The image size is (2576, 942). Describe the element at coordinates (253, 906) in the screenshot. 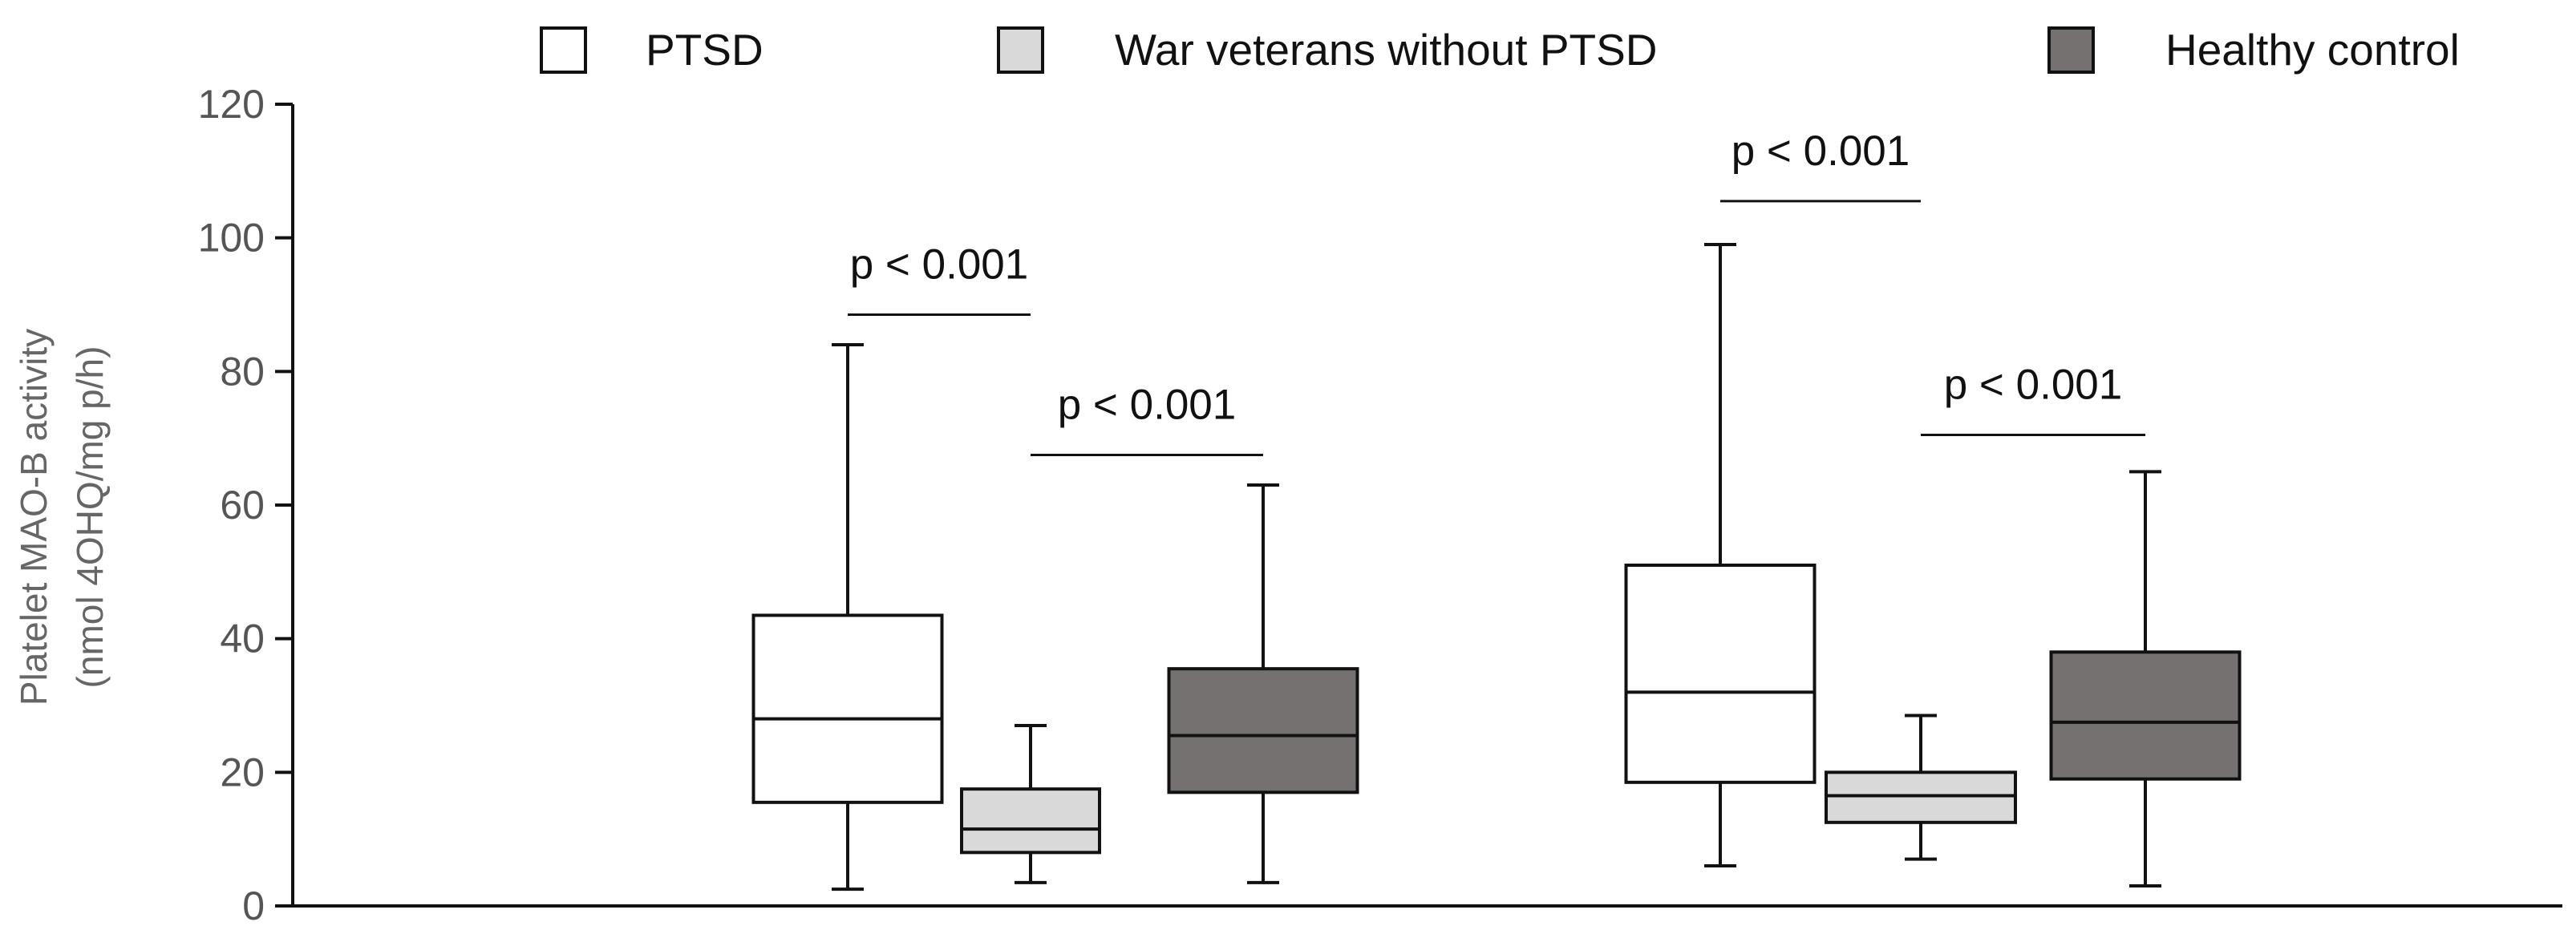

I see `y-tick-label: 0` at that location.